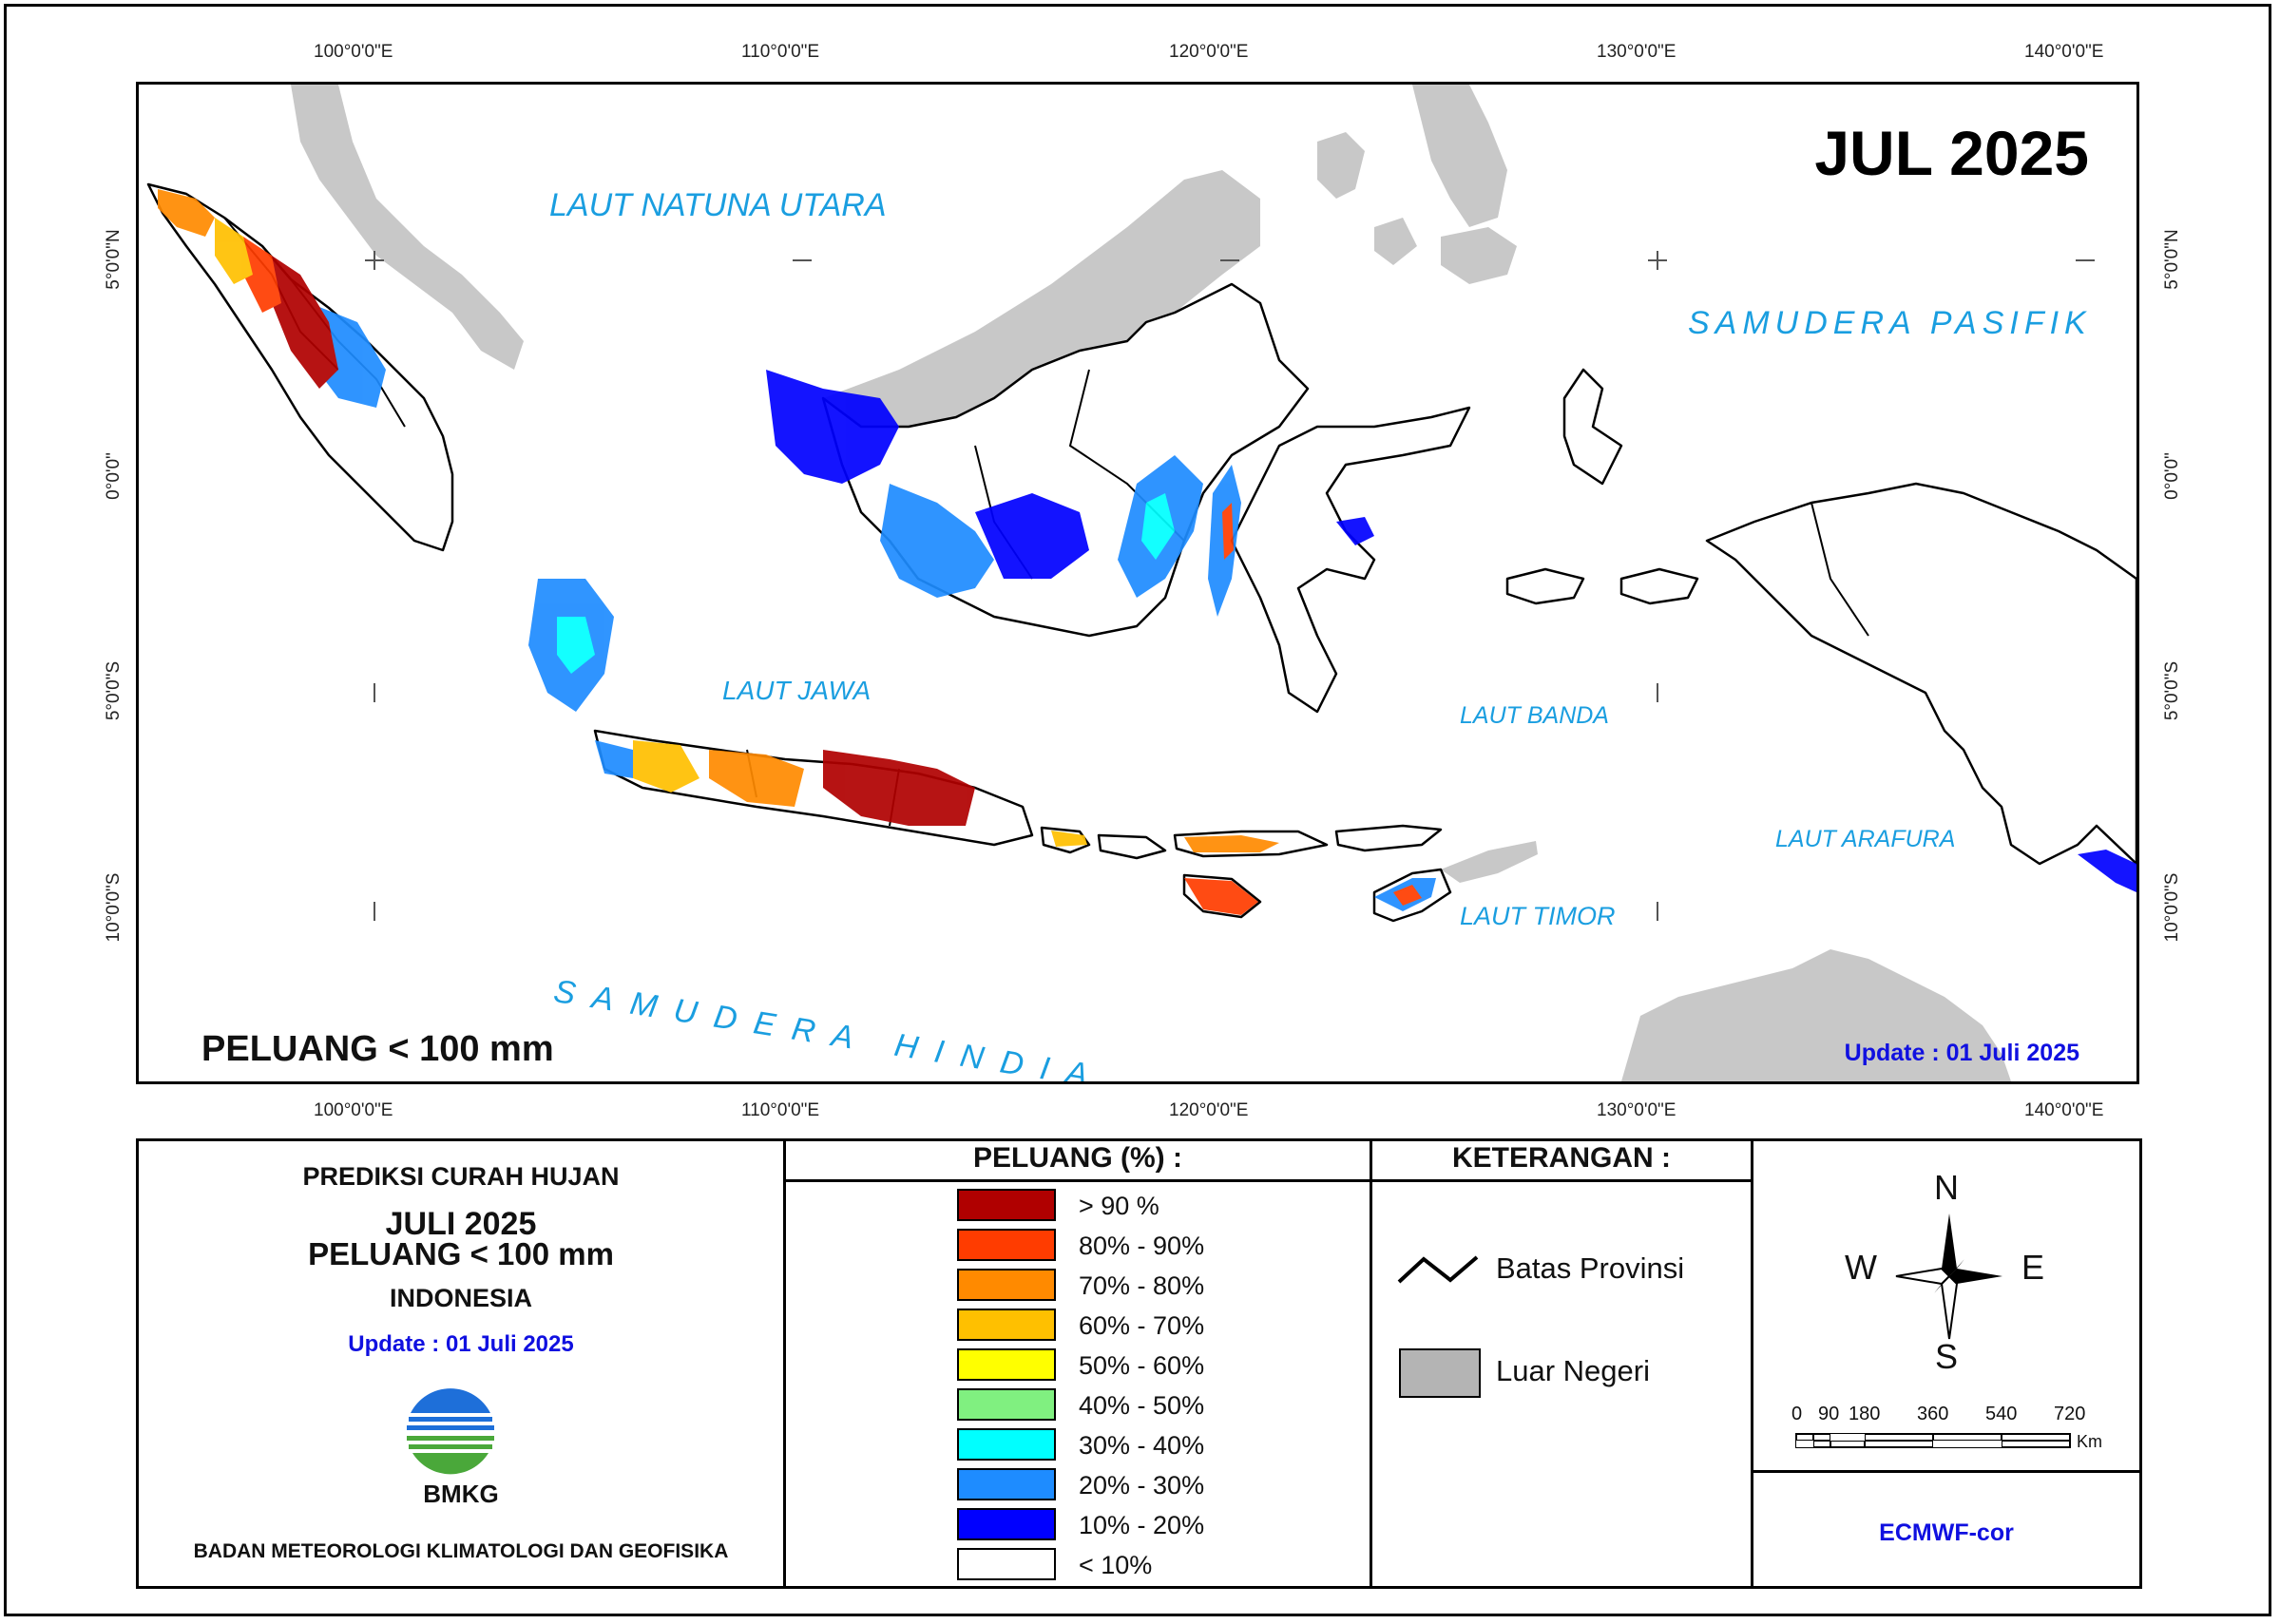 This screenshot has height=1624, width=2280. Describe the element at coordinates (1489, 862) in the screenshot. I see `timor-leste` at that location.